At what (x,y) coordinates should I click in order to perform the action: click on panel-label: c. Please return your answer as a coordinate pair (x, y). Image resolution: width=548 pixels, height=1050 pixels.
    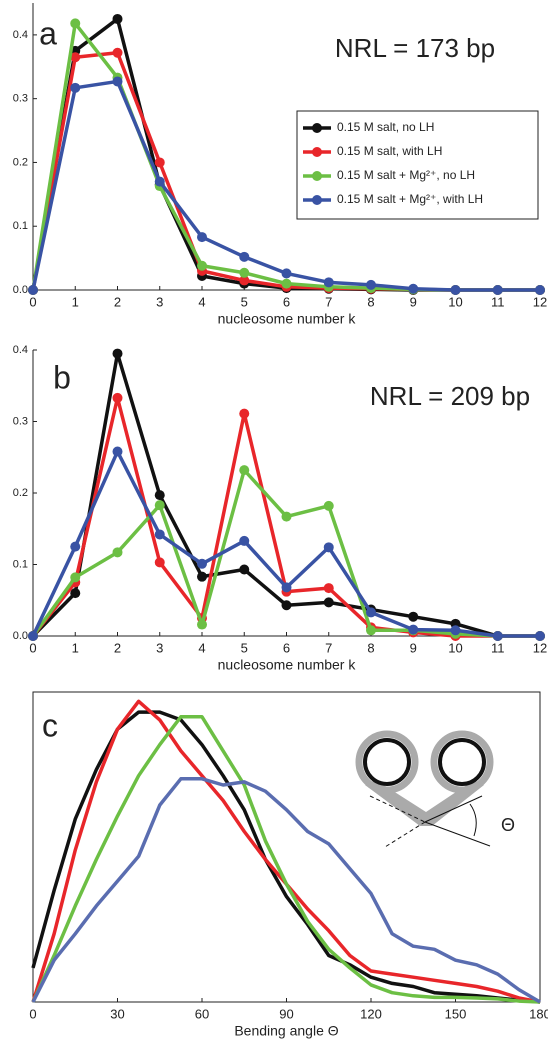
    Looking at the image, I should click on (50, 725).